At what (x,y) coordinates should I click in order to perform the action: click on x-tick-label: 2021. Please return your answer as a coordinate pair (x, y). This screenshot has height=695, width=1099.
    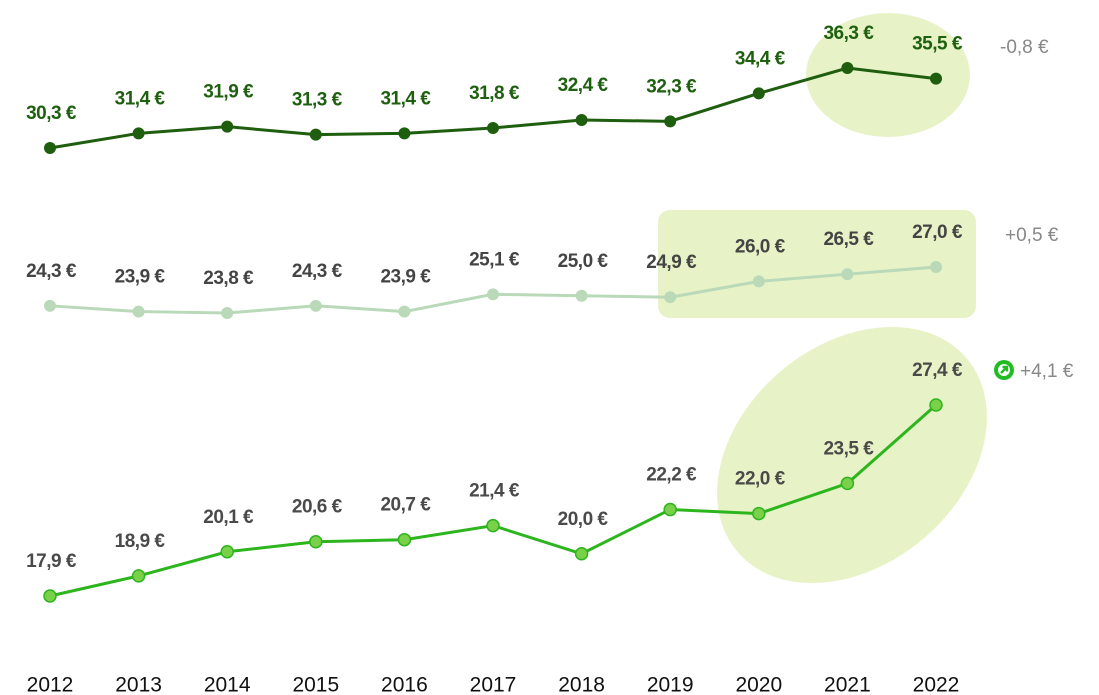
    Looking at the image, I should click on (847, 684).